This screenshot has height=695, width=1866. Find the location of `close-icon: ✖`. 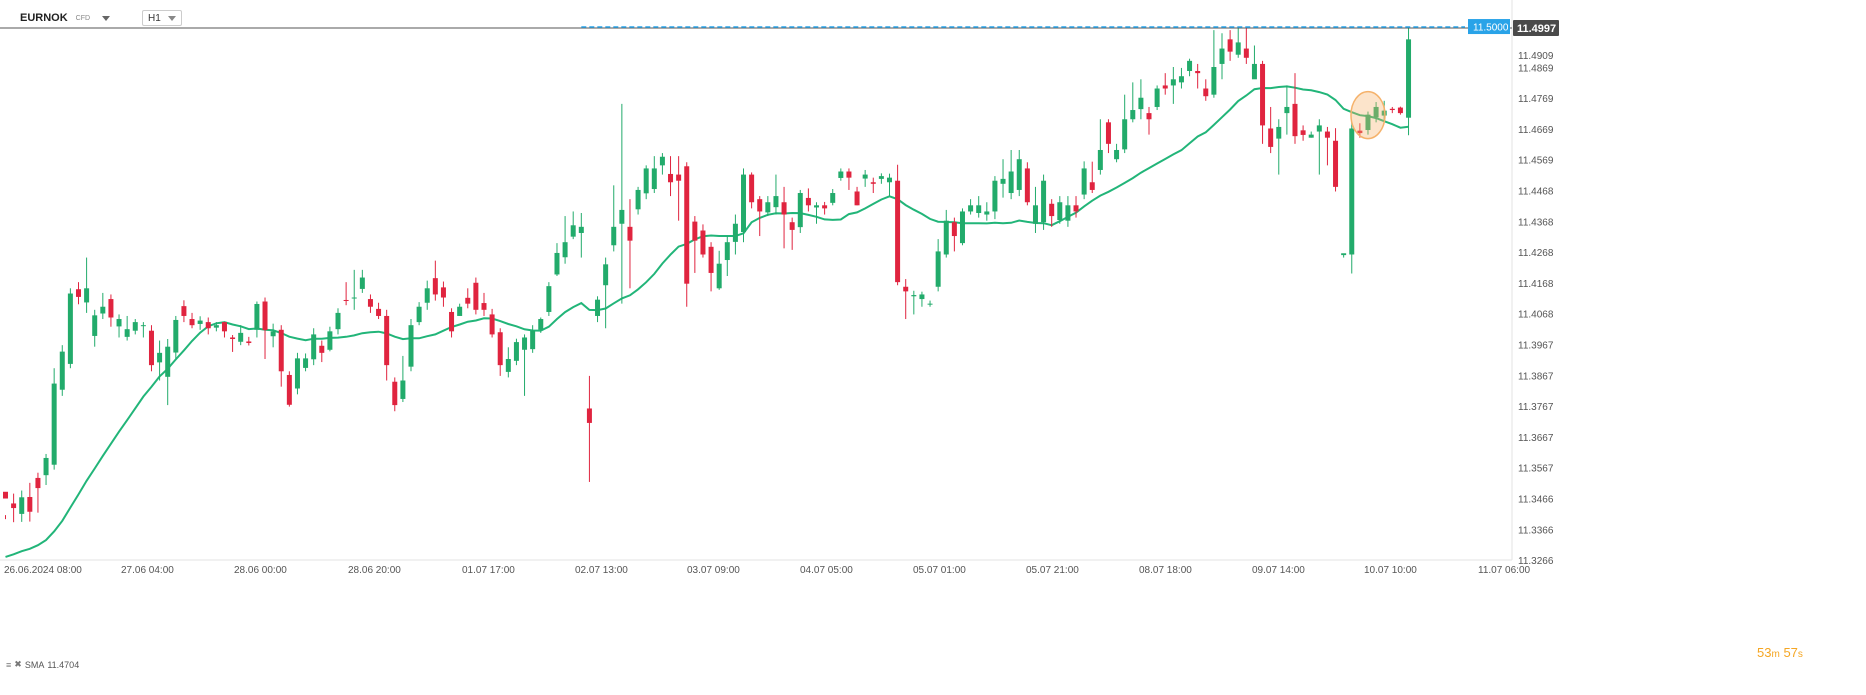

close-icon: ✖ is located at coordinates (18, 664).